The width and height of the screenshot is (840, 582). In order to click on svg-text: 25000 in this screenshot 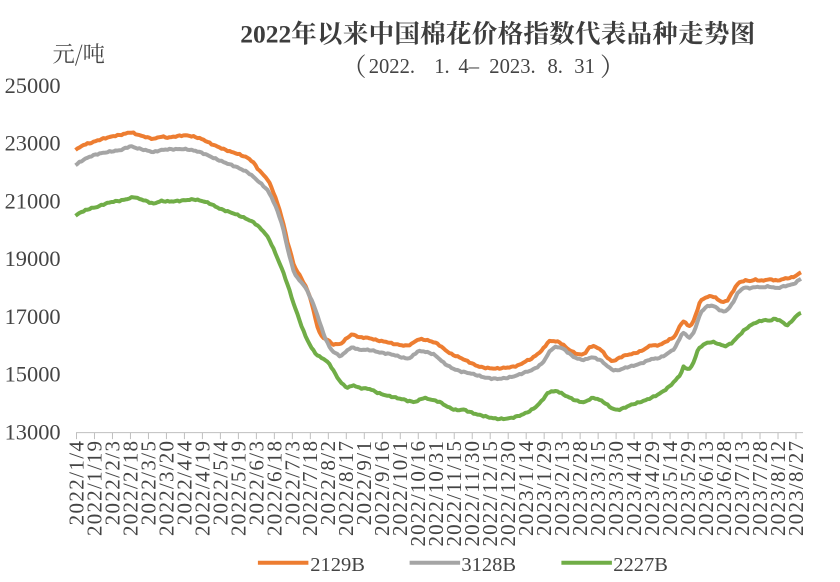, I will do `click(33, 85)`.